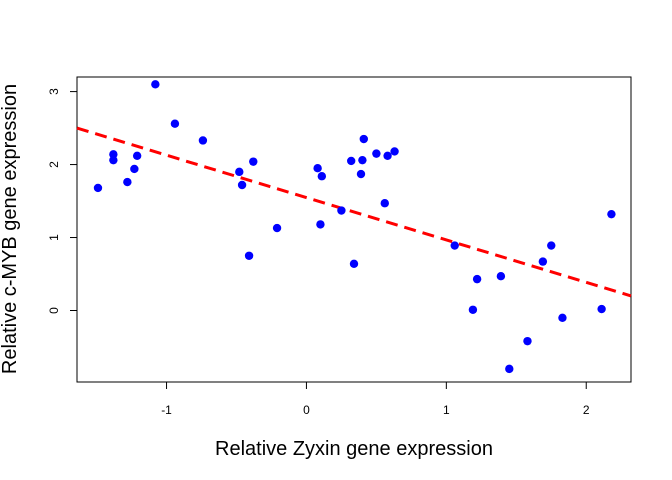  Describe the element at coordinates (354, 449) in the screenshot. I see `x-axis-title: Relative Zyxin gene expression` at that location.